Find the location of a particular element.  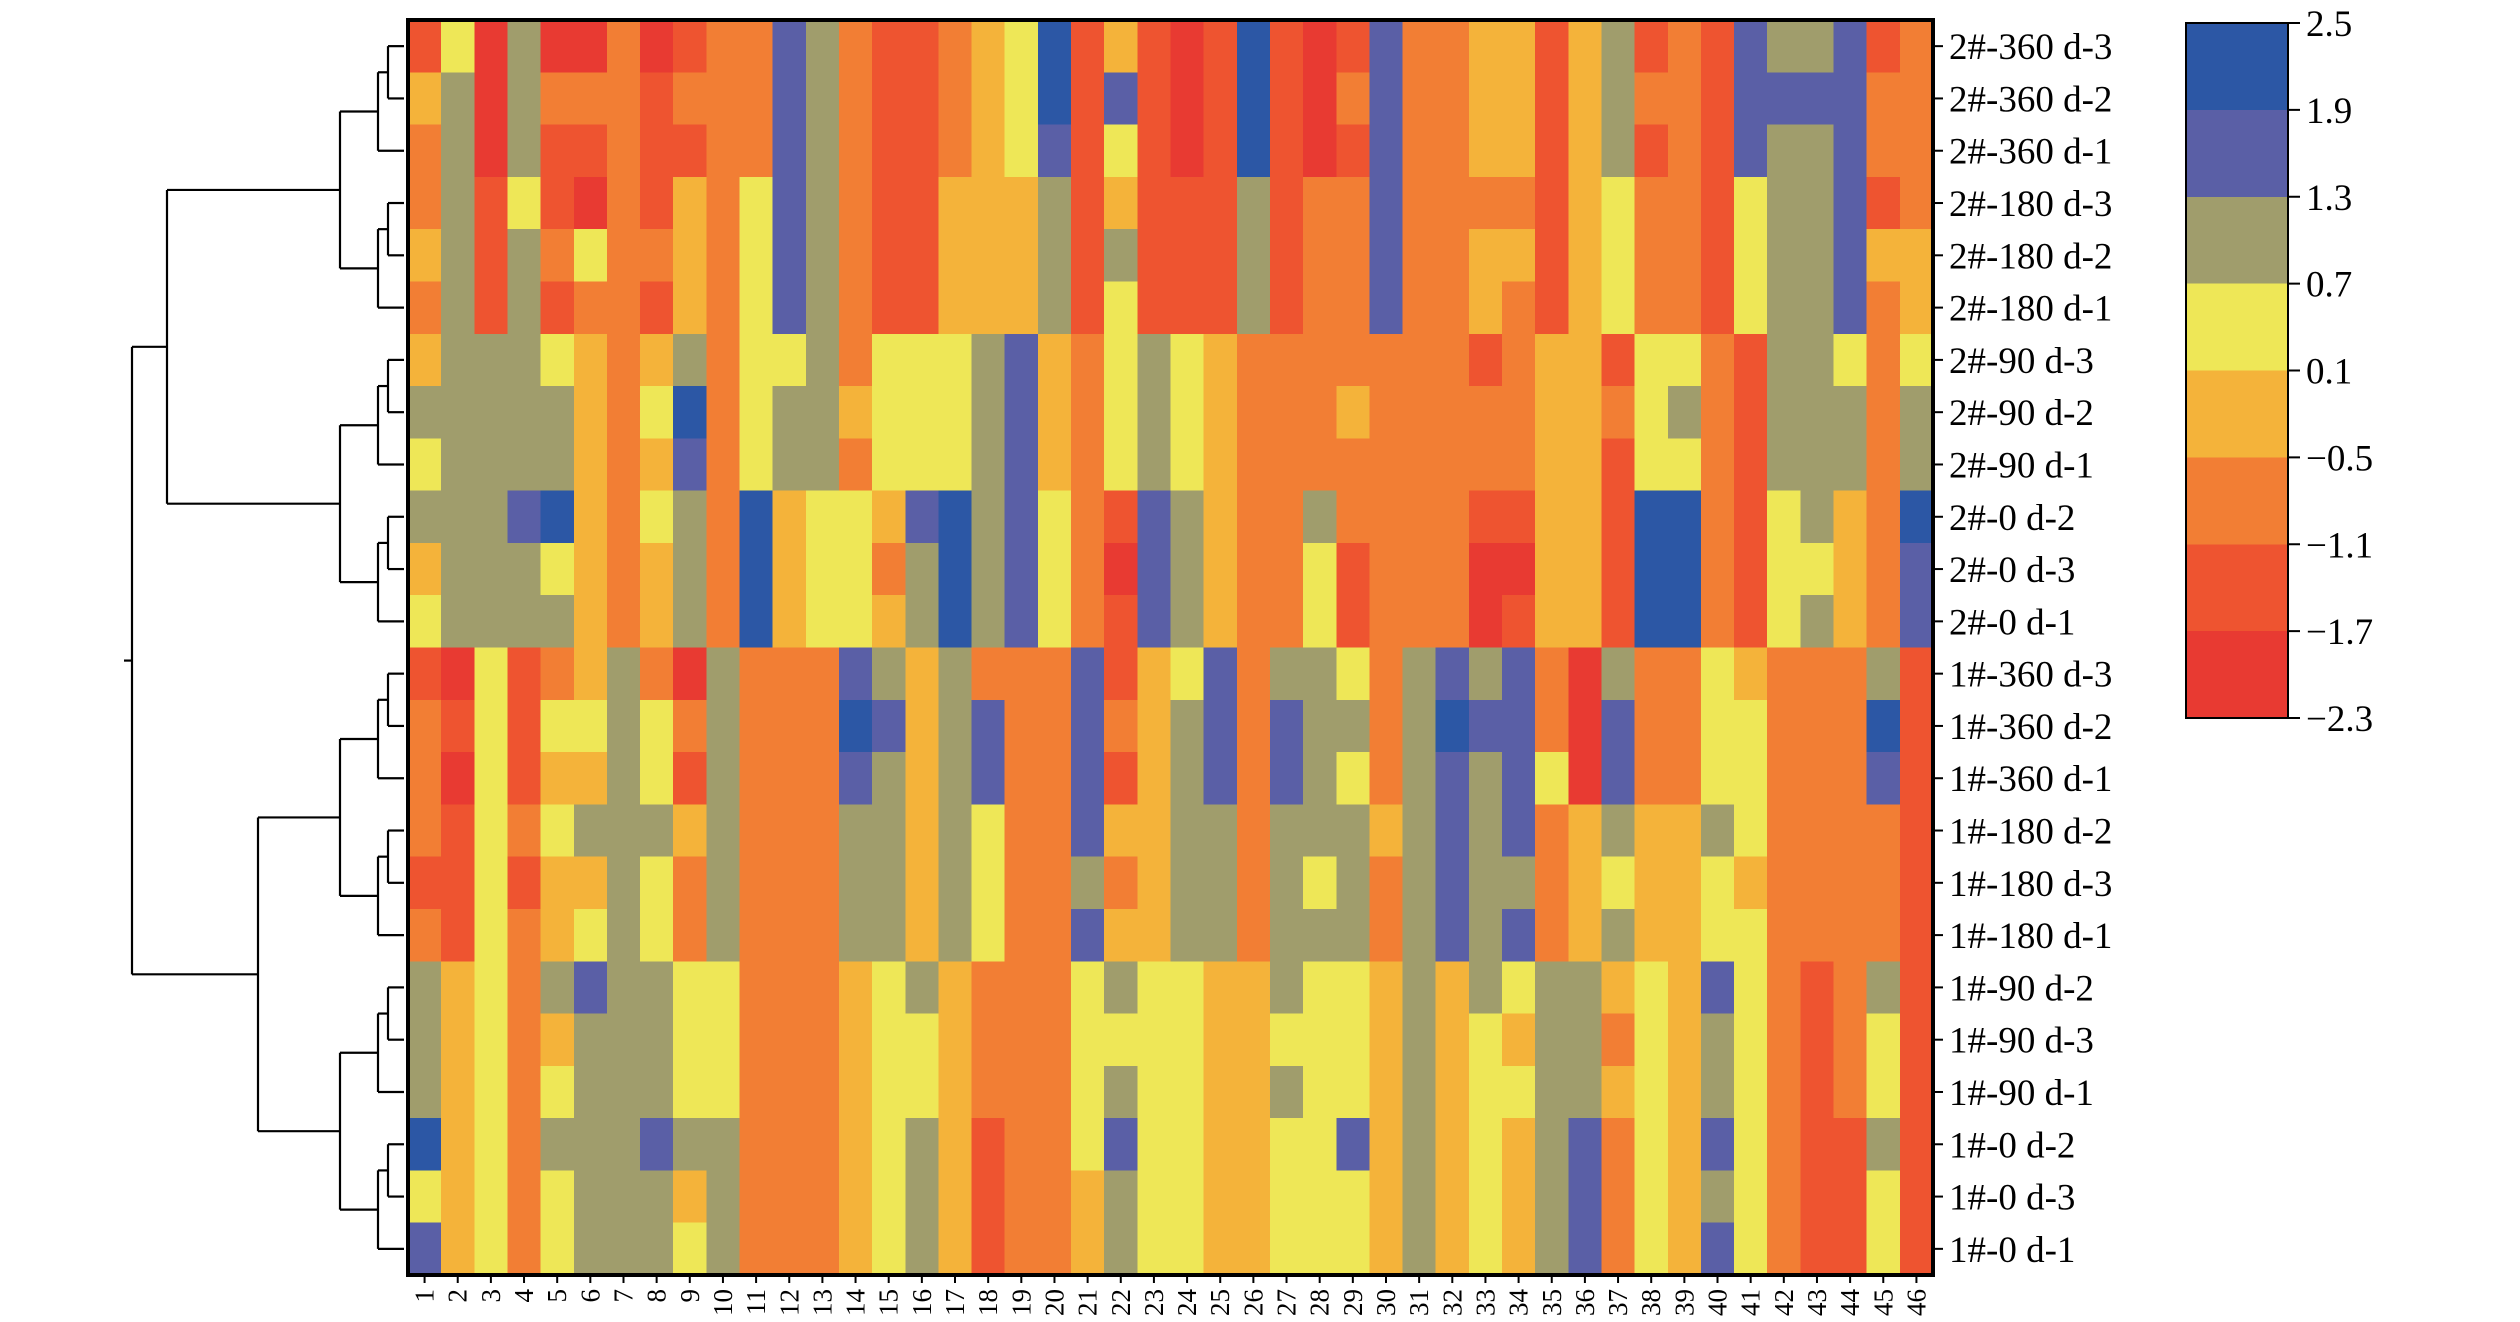

row-label: 1#-0 d-3 is located at coordinates (2012, 1198).